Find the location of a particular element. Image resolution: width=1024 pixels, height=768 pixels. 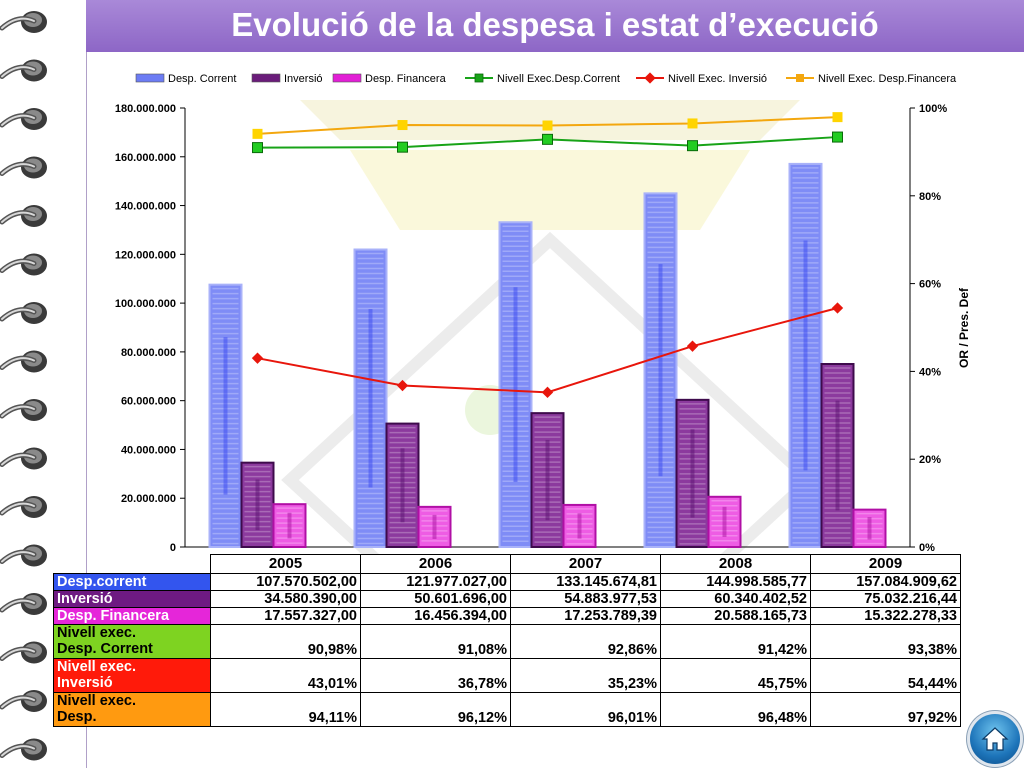

y-tick-label: 80.000.000 is located at coordinates (148, 353).